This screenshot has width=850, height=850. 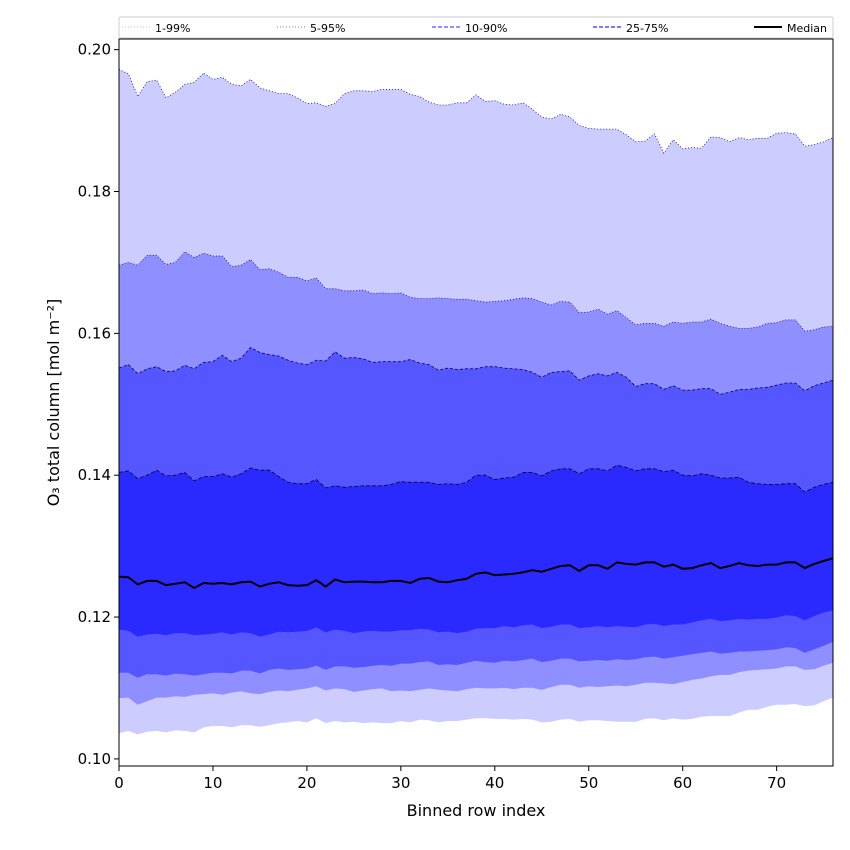 I want to click on band-5-95%-lower-line, so click(x=476, y=683).